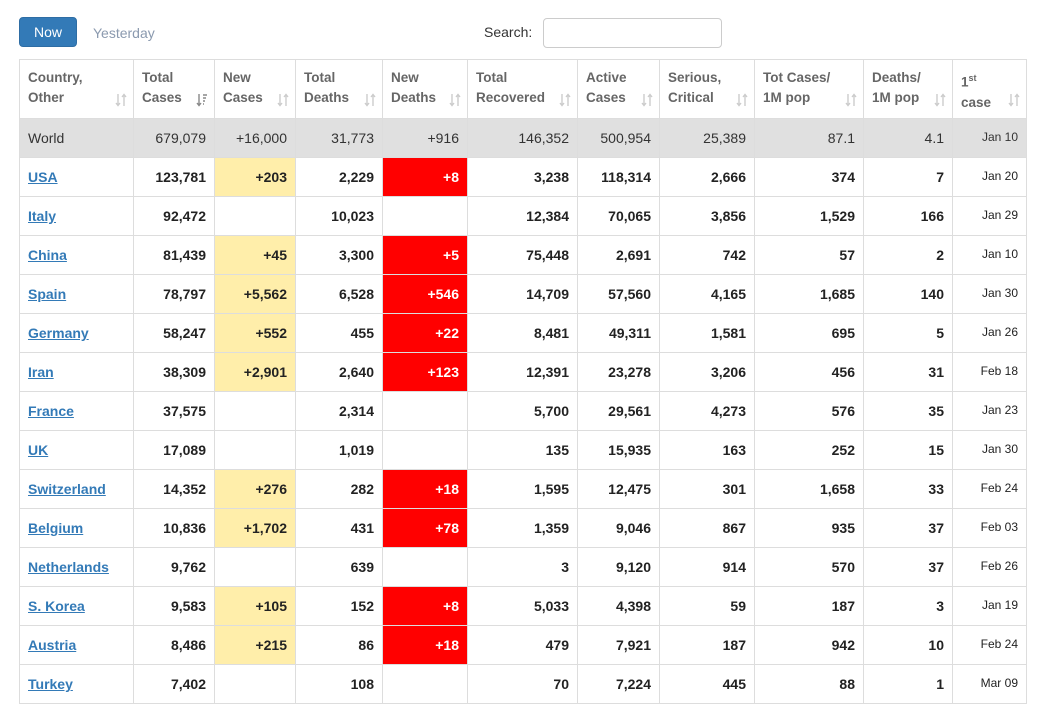  What do you see at coordinates (174, 89) in the screenshot?
I see `col-header-total-cases: Total Cases` at bounding box center [174, 89].